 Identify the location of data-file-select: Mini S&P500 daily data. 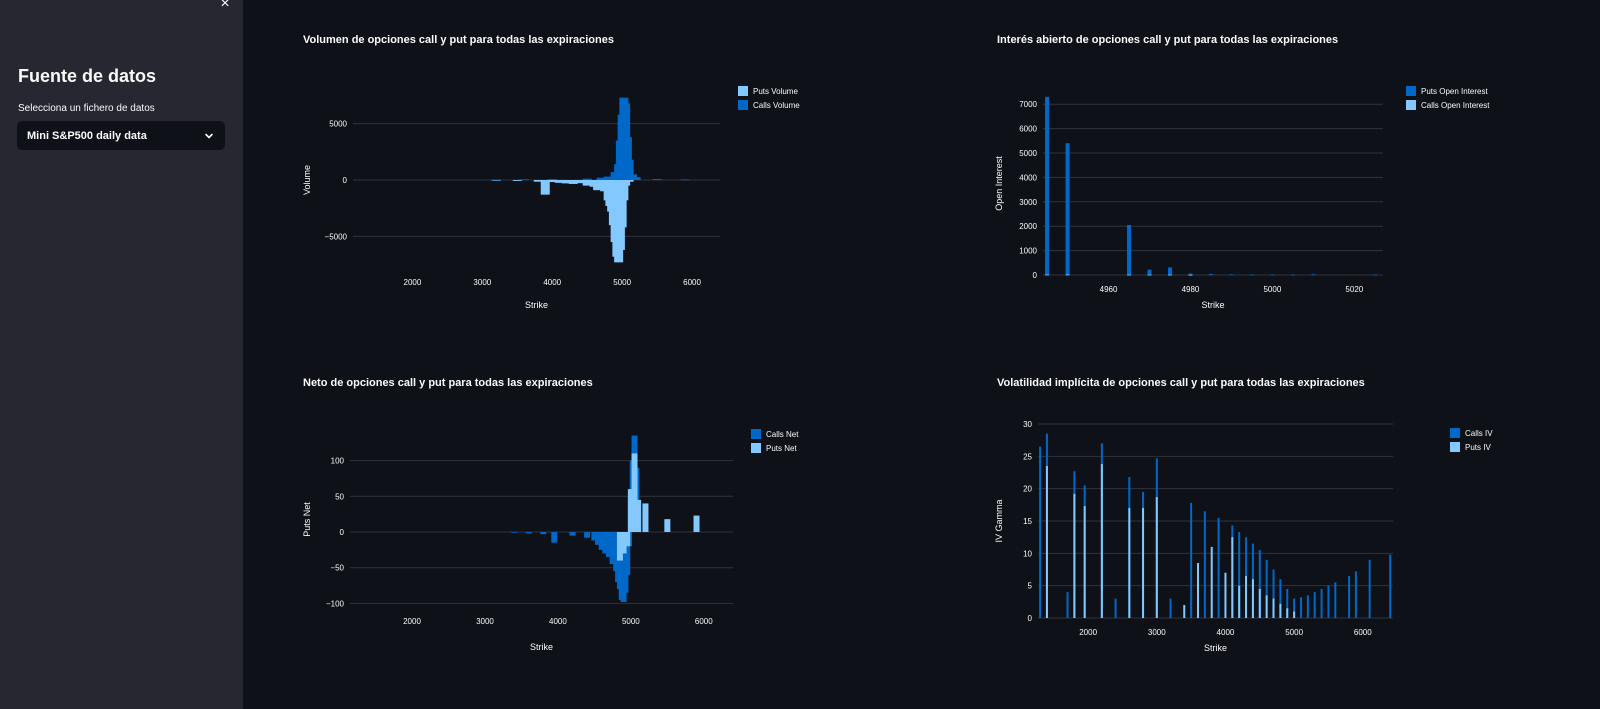
(121, 135).